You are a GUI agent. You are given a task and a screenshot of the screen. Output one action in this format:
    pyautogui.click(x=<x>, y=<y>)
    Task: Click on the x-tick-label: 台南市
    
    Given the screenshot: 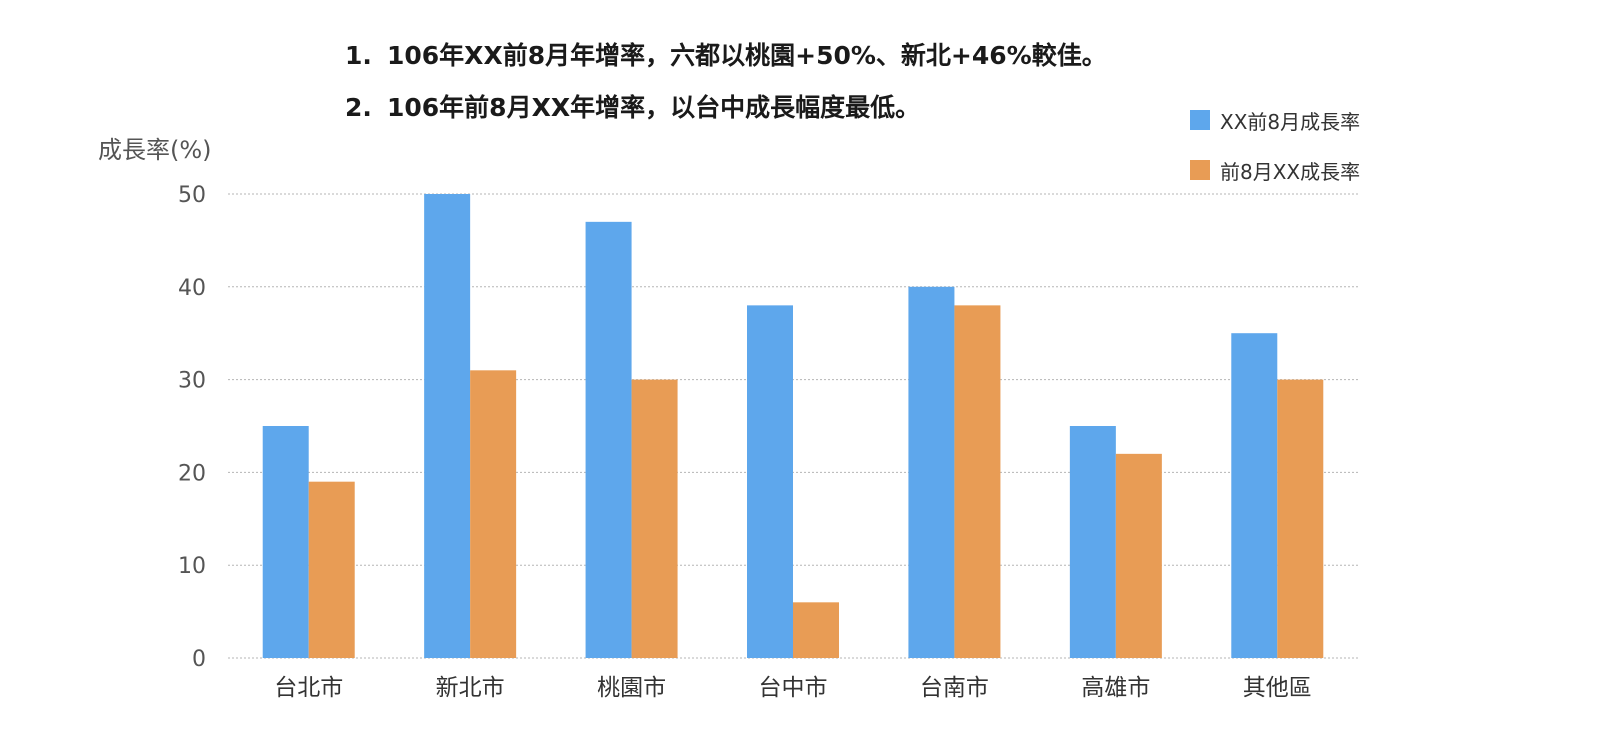 What is the action you would take?
    pyautogui.click(x=954, y=688)
    